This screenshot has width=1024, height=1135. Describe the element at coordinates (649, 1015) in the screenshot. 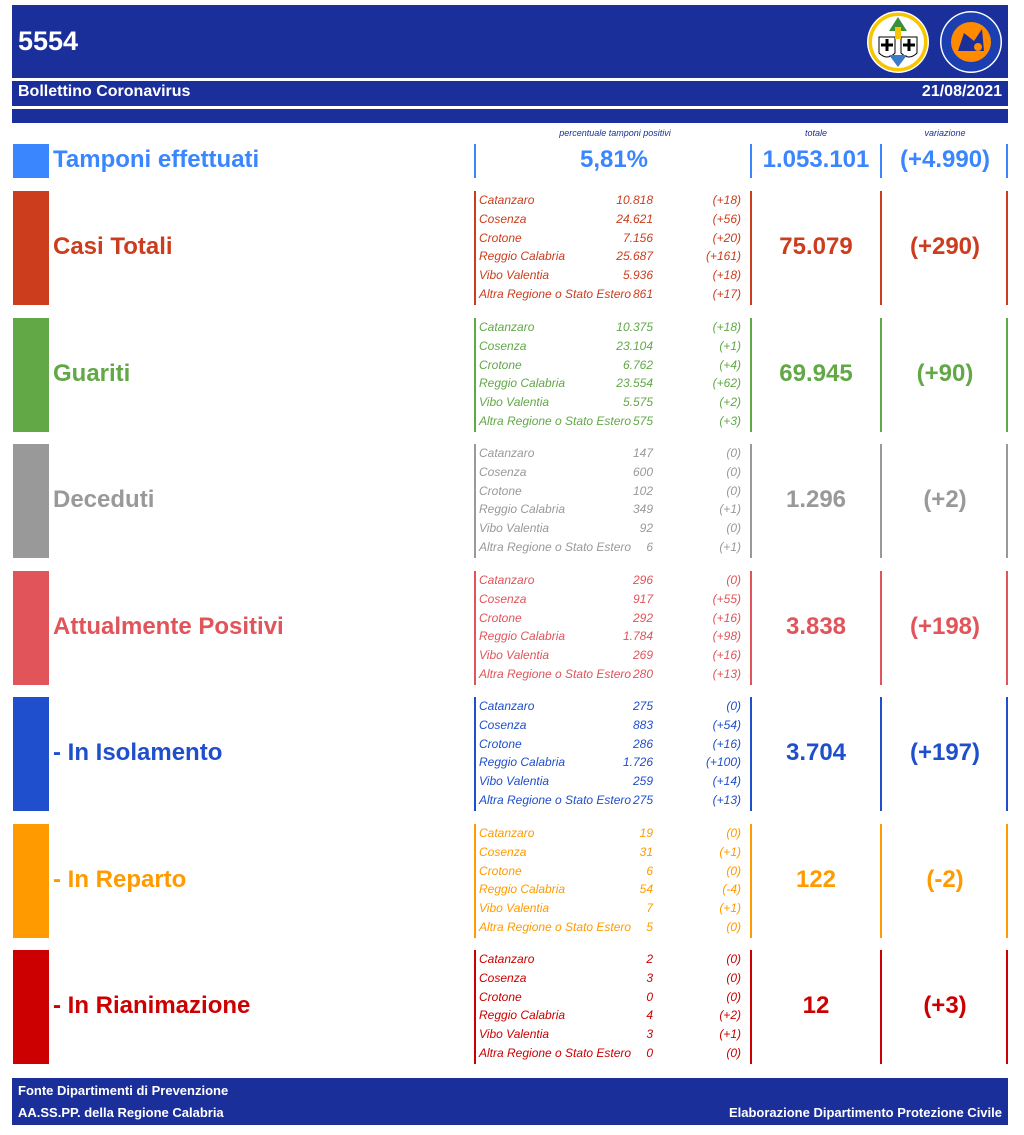

I see `province-value: 4` at that location.